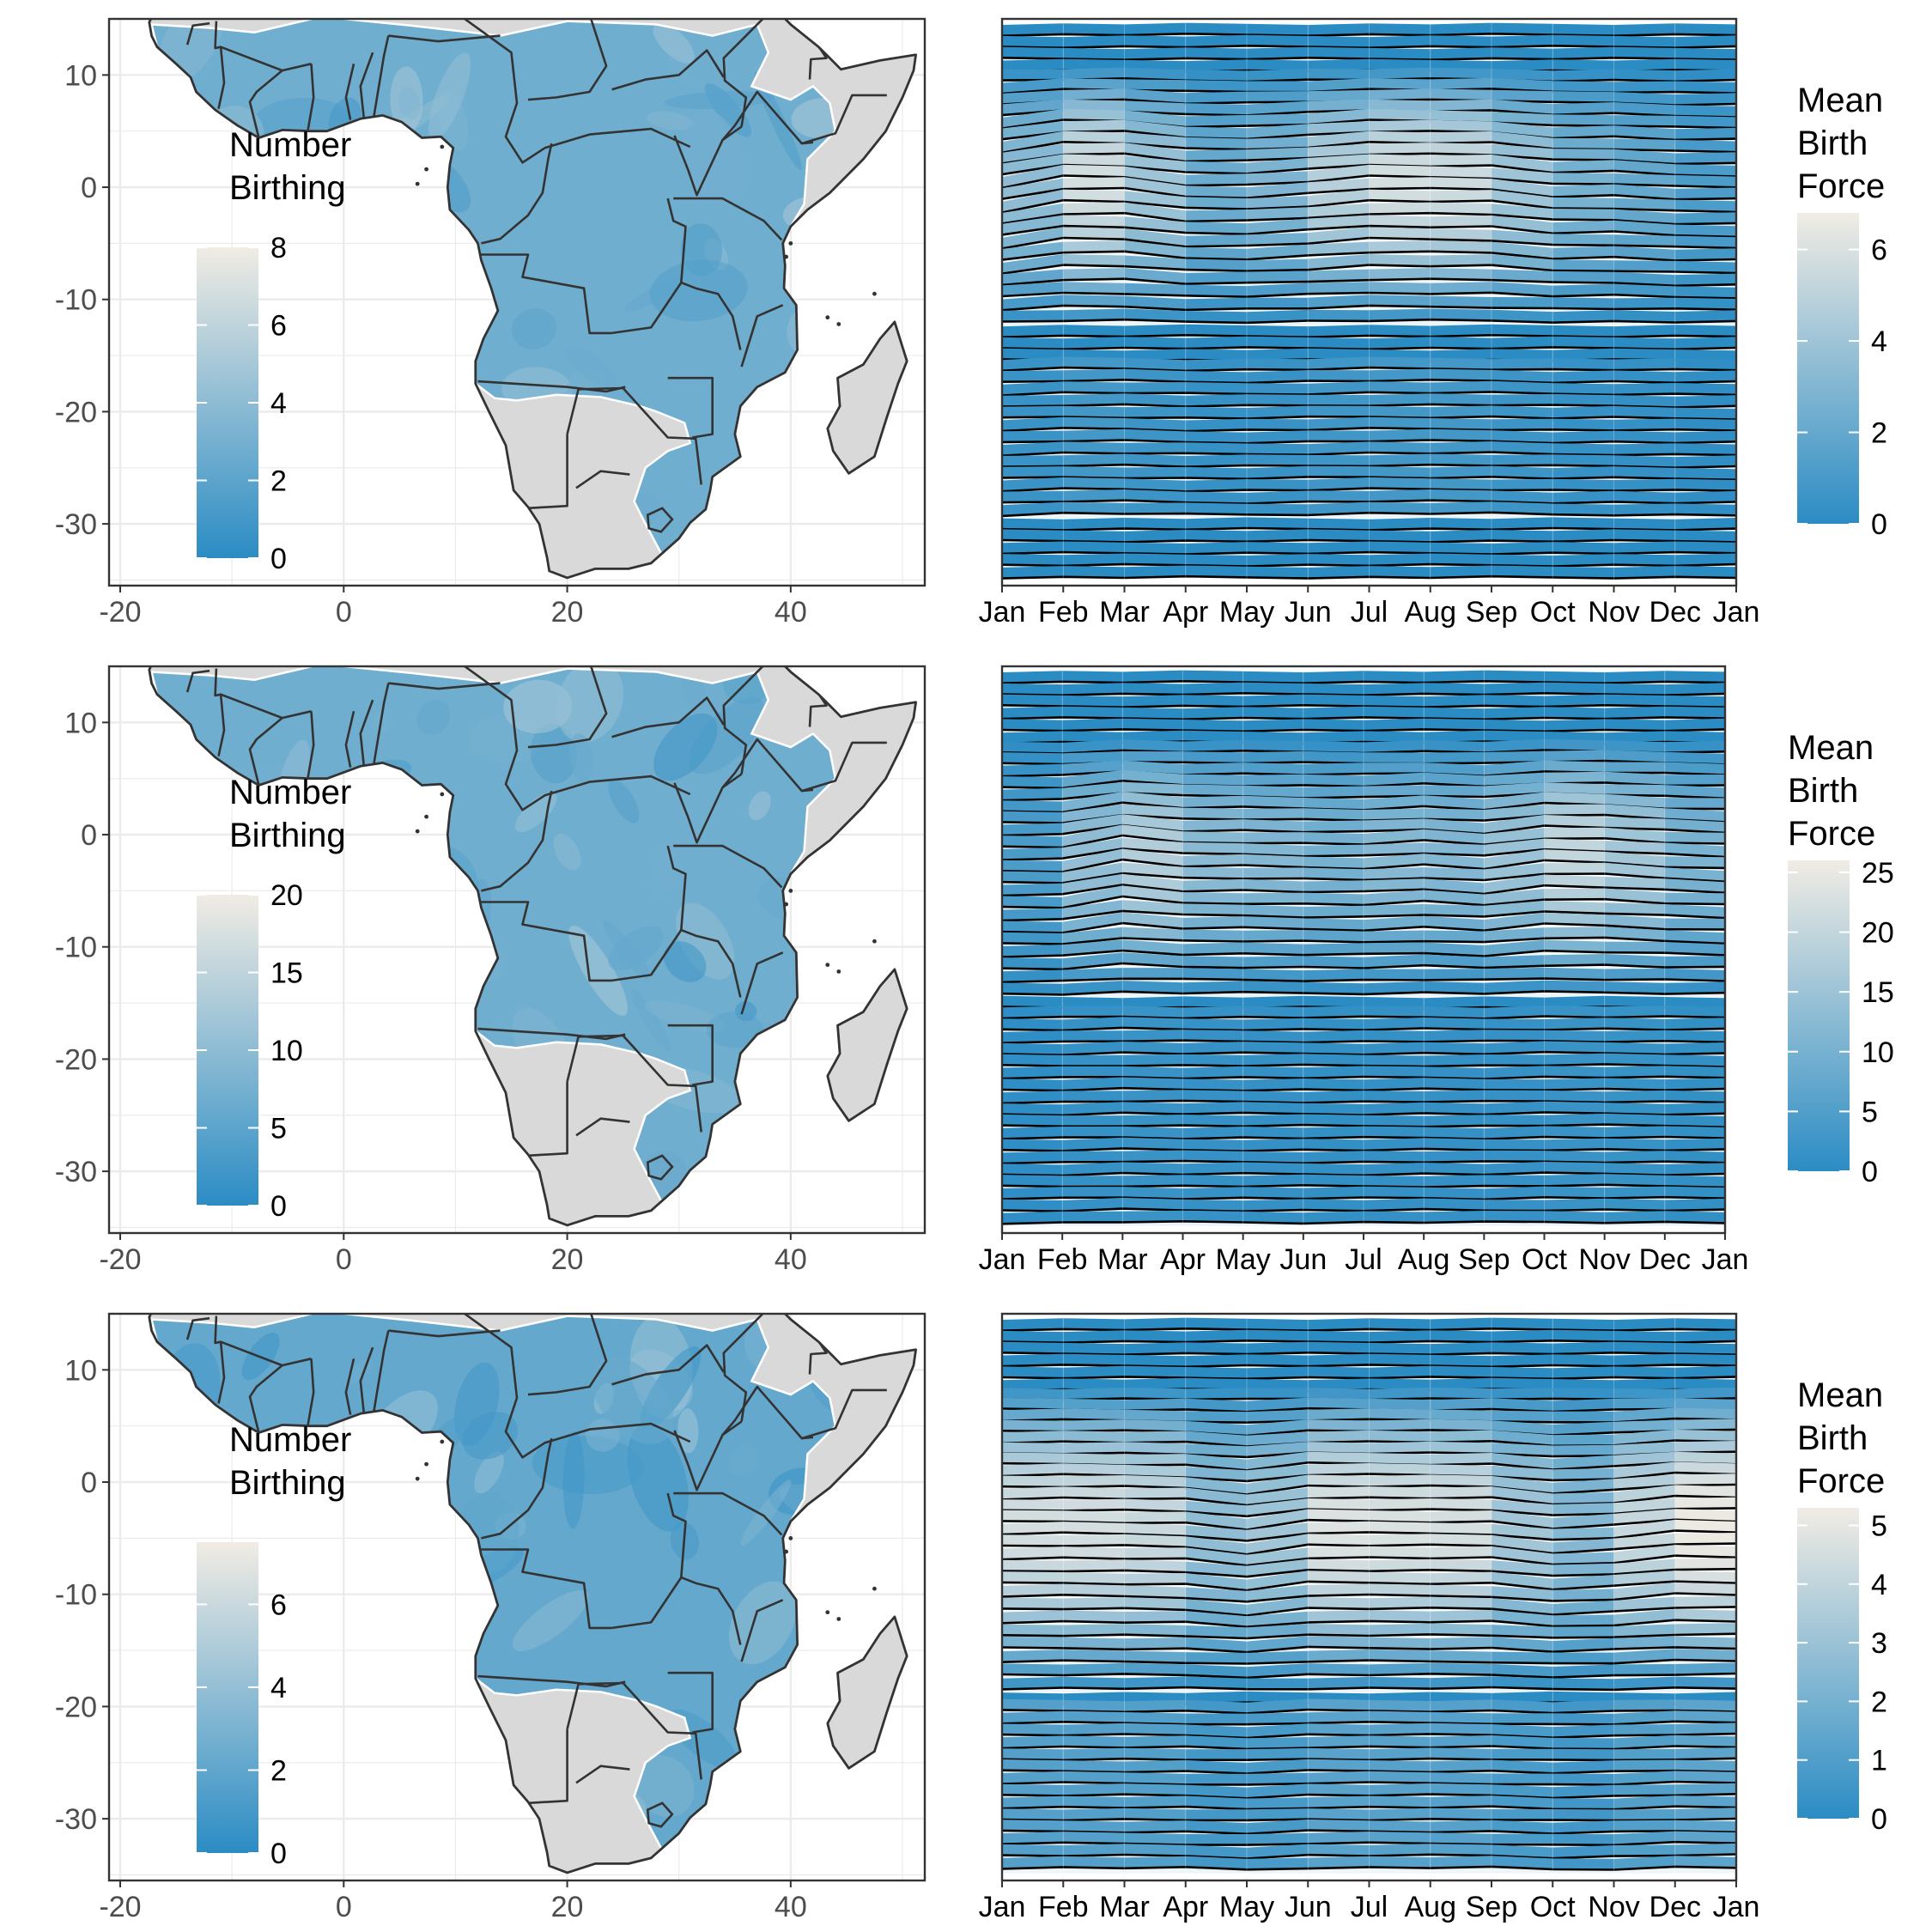  Describe the element at coordinates (80, 723) in the screenshot. I see `y-axis-tick-label: 10` at that location.